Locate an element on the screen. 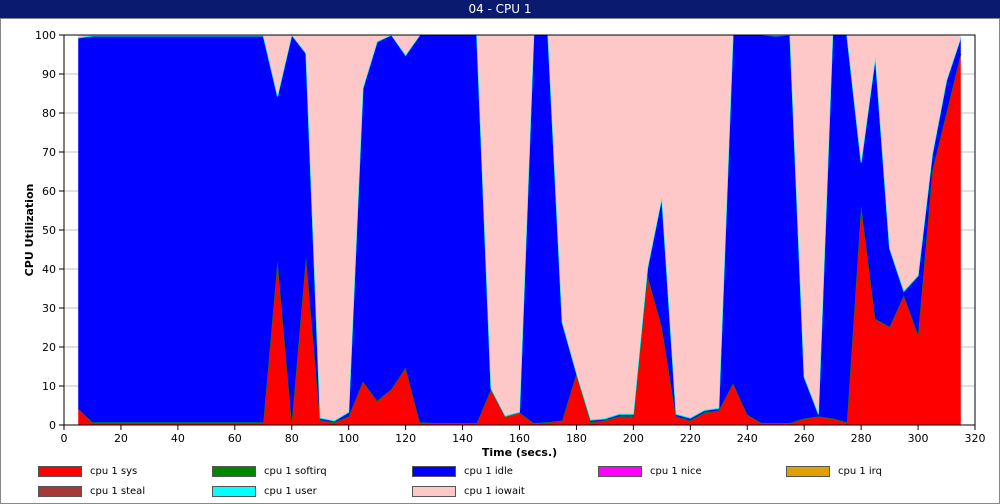 This screenshot has height=504, width=1000. x-tick-label: 120 is located at coordinates (405, 438).